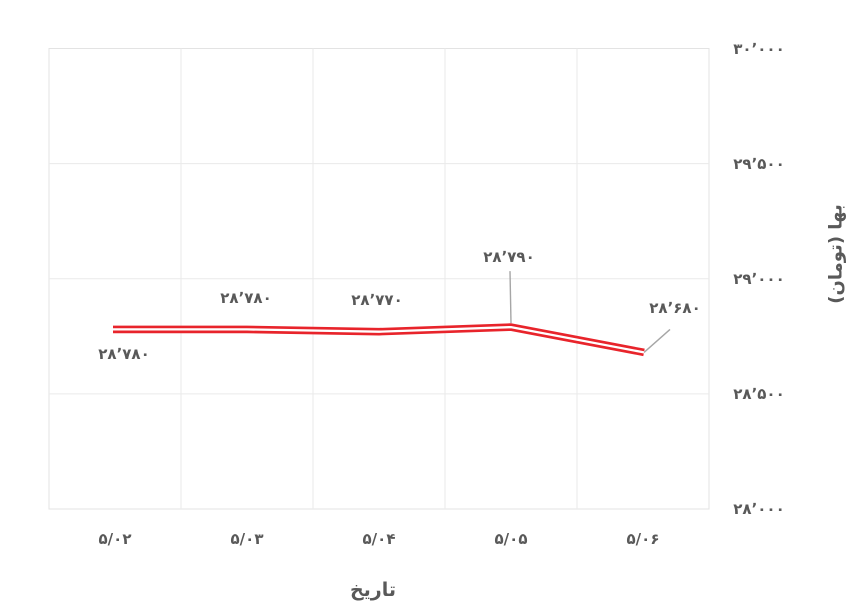 The height and width of the screenshot is (615, 860). Describe the element at coordinates (759, 278) in the screenshot. I see `y-axis-tick-label: ۲۹٬۰۰۰` at that location.